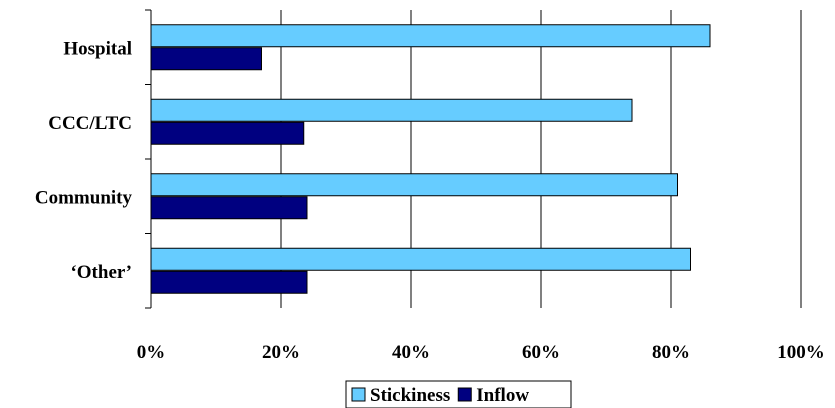  I want to click on legend-swatch-inflow, so click(464, 394).